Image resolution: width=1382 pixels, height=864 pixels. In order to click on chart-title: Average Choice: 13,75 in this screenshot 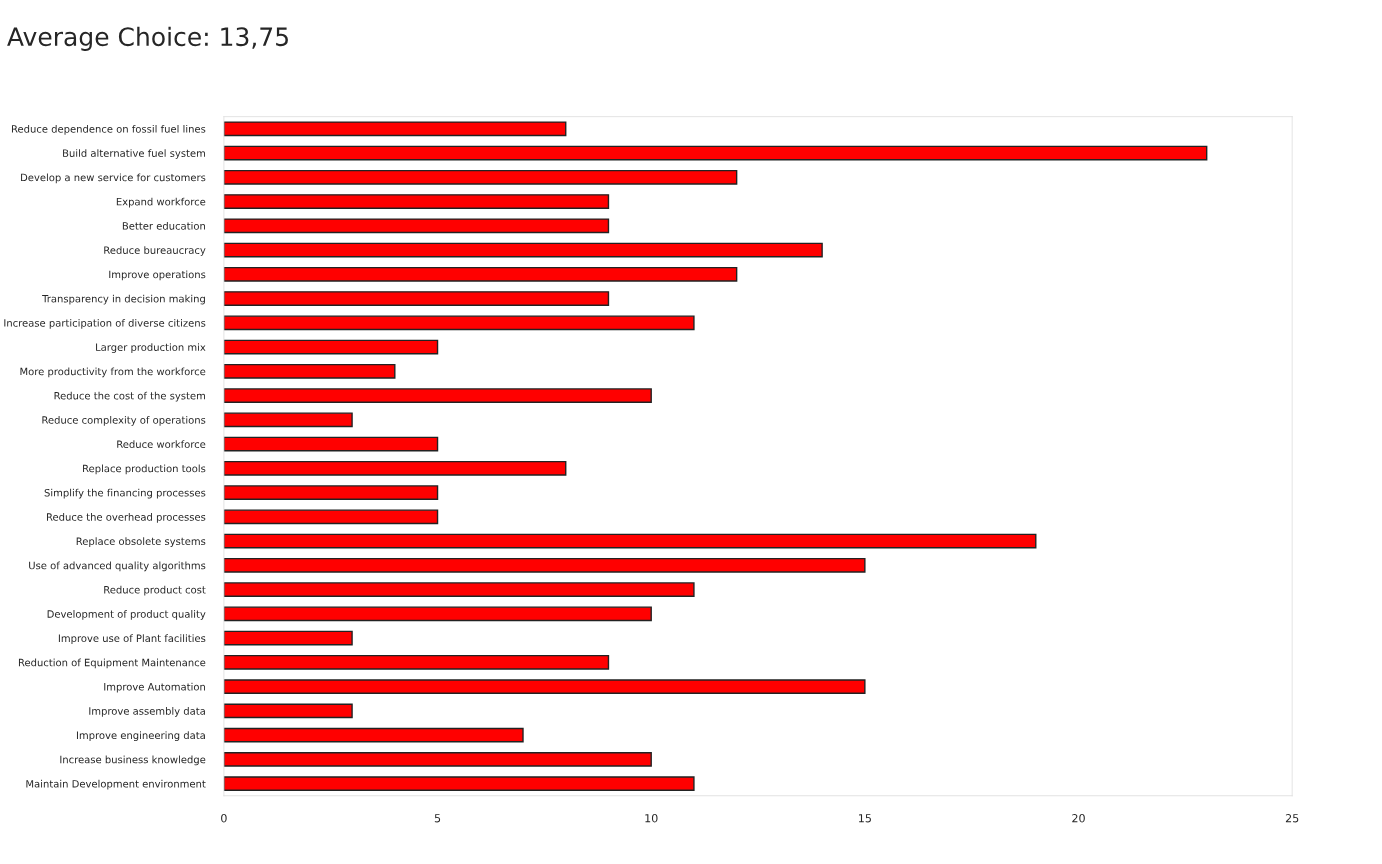, I will do `click(147, 38)`.